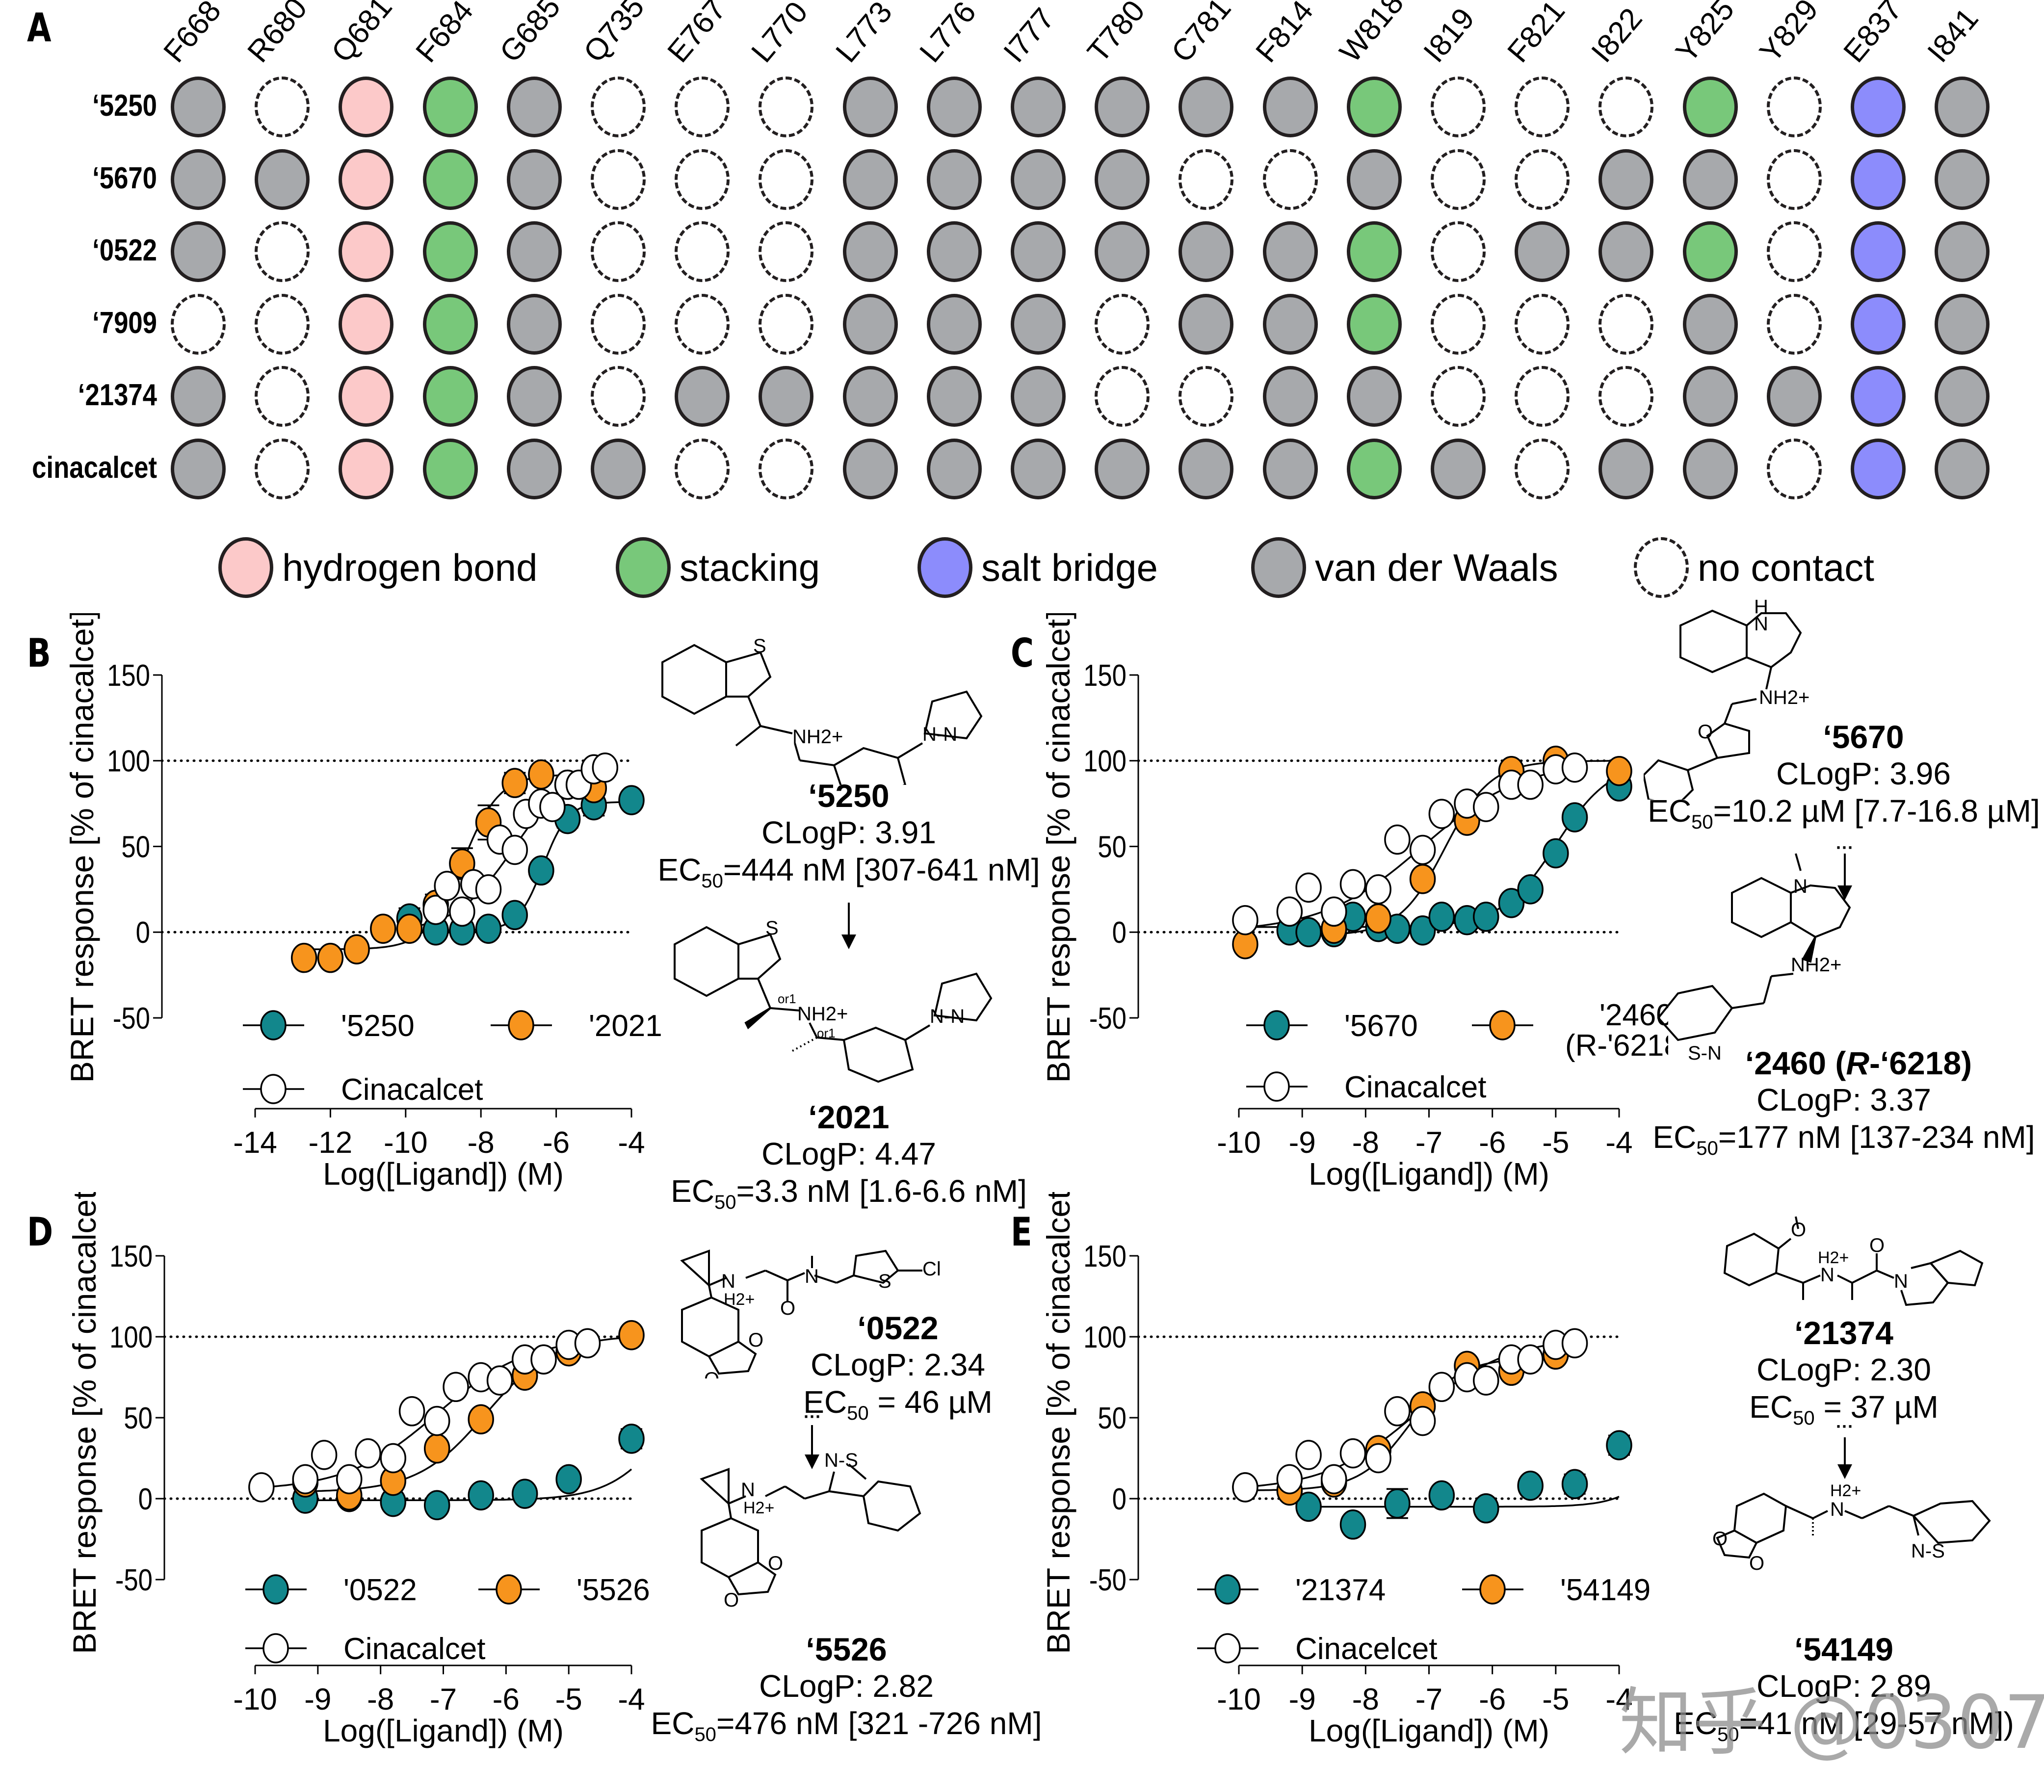  Describe the element at coordinates (1366, 1649) in the screenshot. I see `legend-label: Cinacelcet` at that location.